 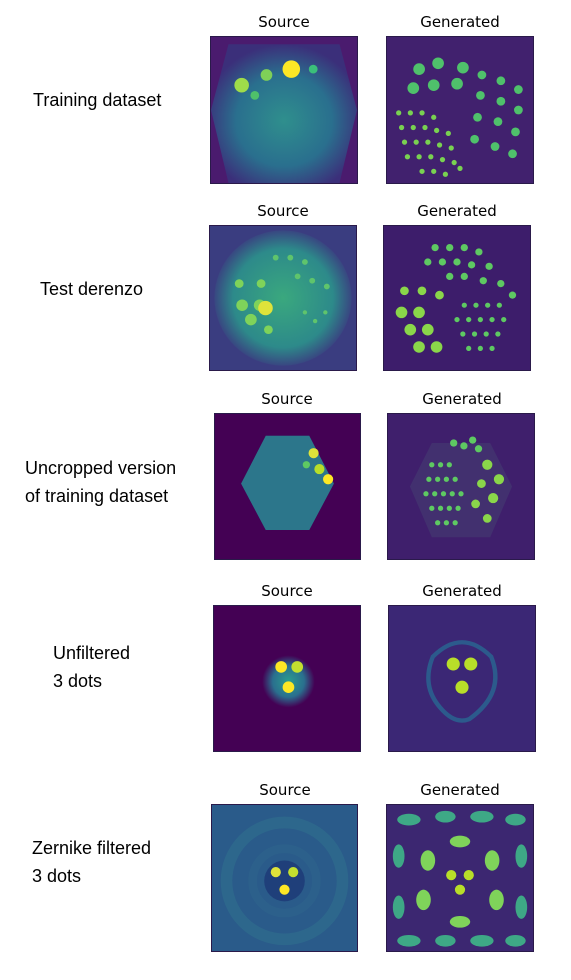 I want to click on generated-image-training, so click(x=460, y=110).